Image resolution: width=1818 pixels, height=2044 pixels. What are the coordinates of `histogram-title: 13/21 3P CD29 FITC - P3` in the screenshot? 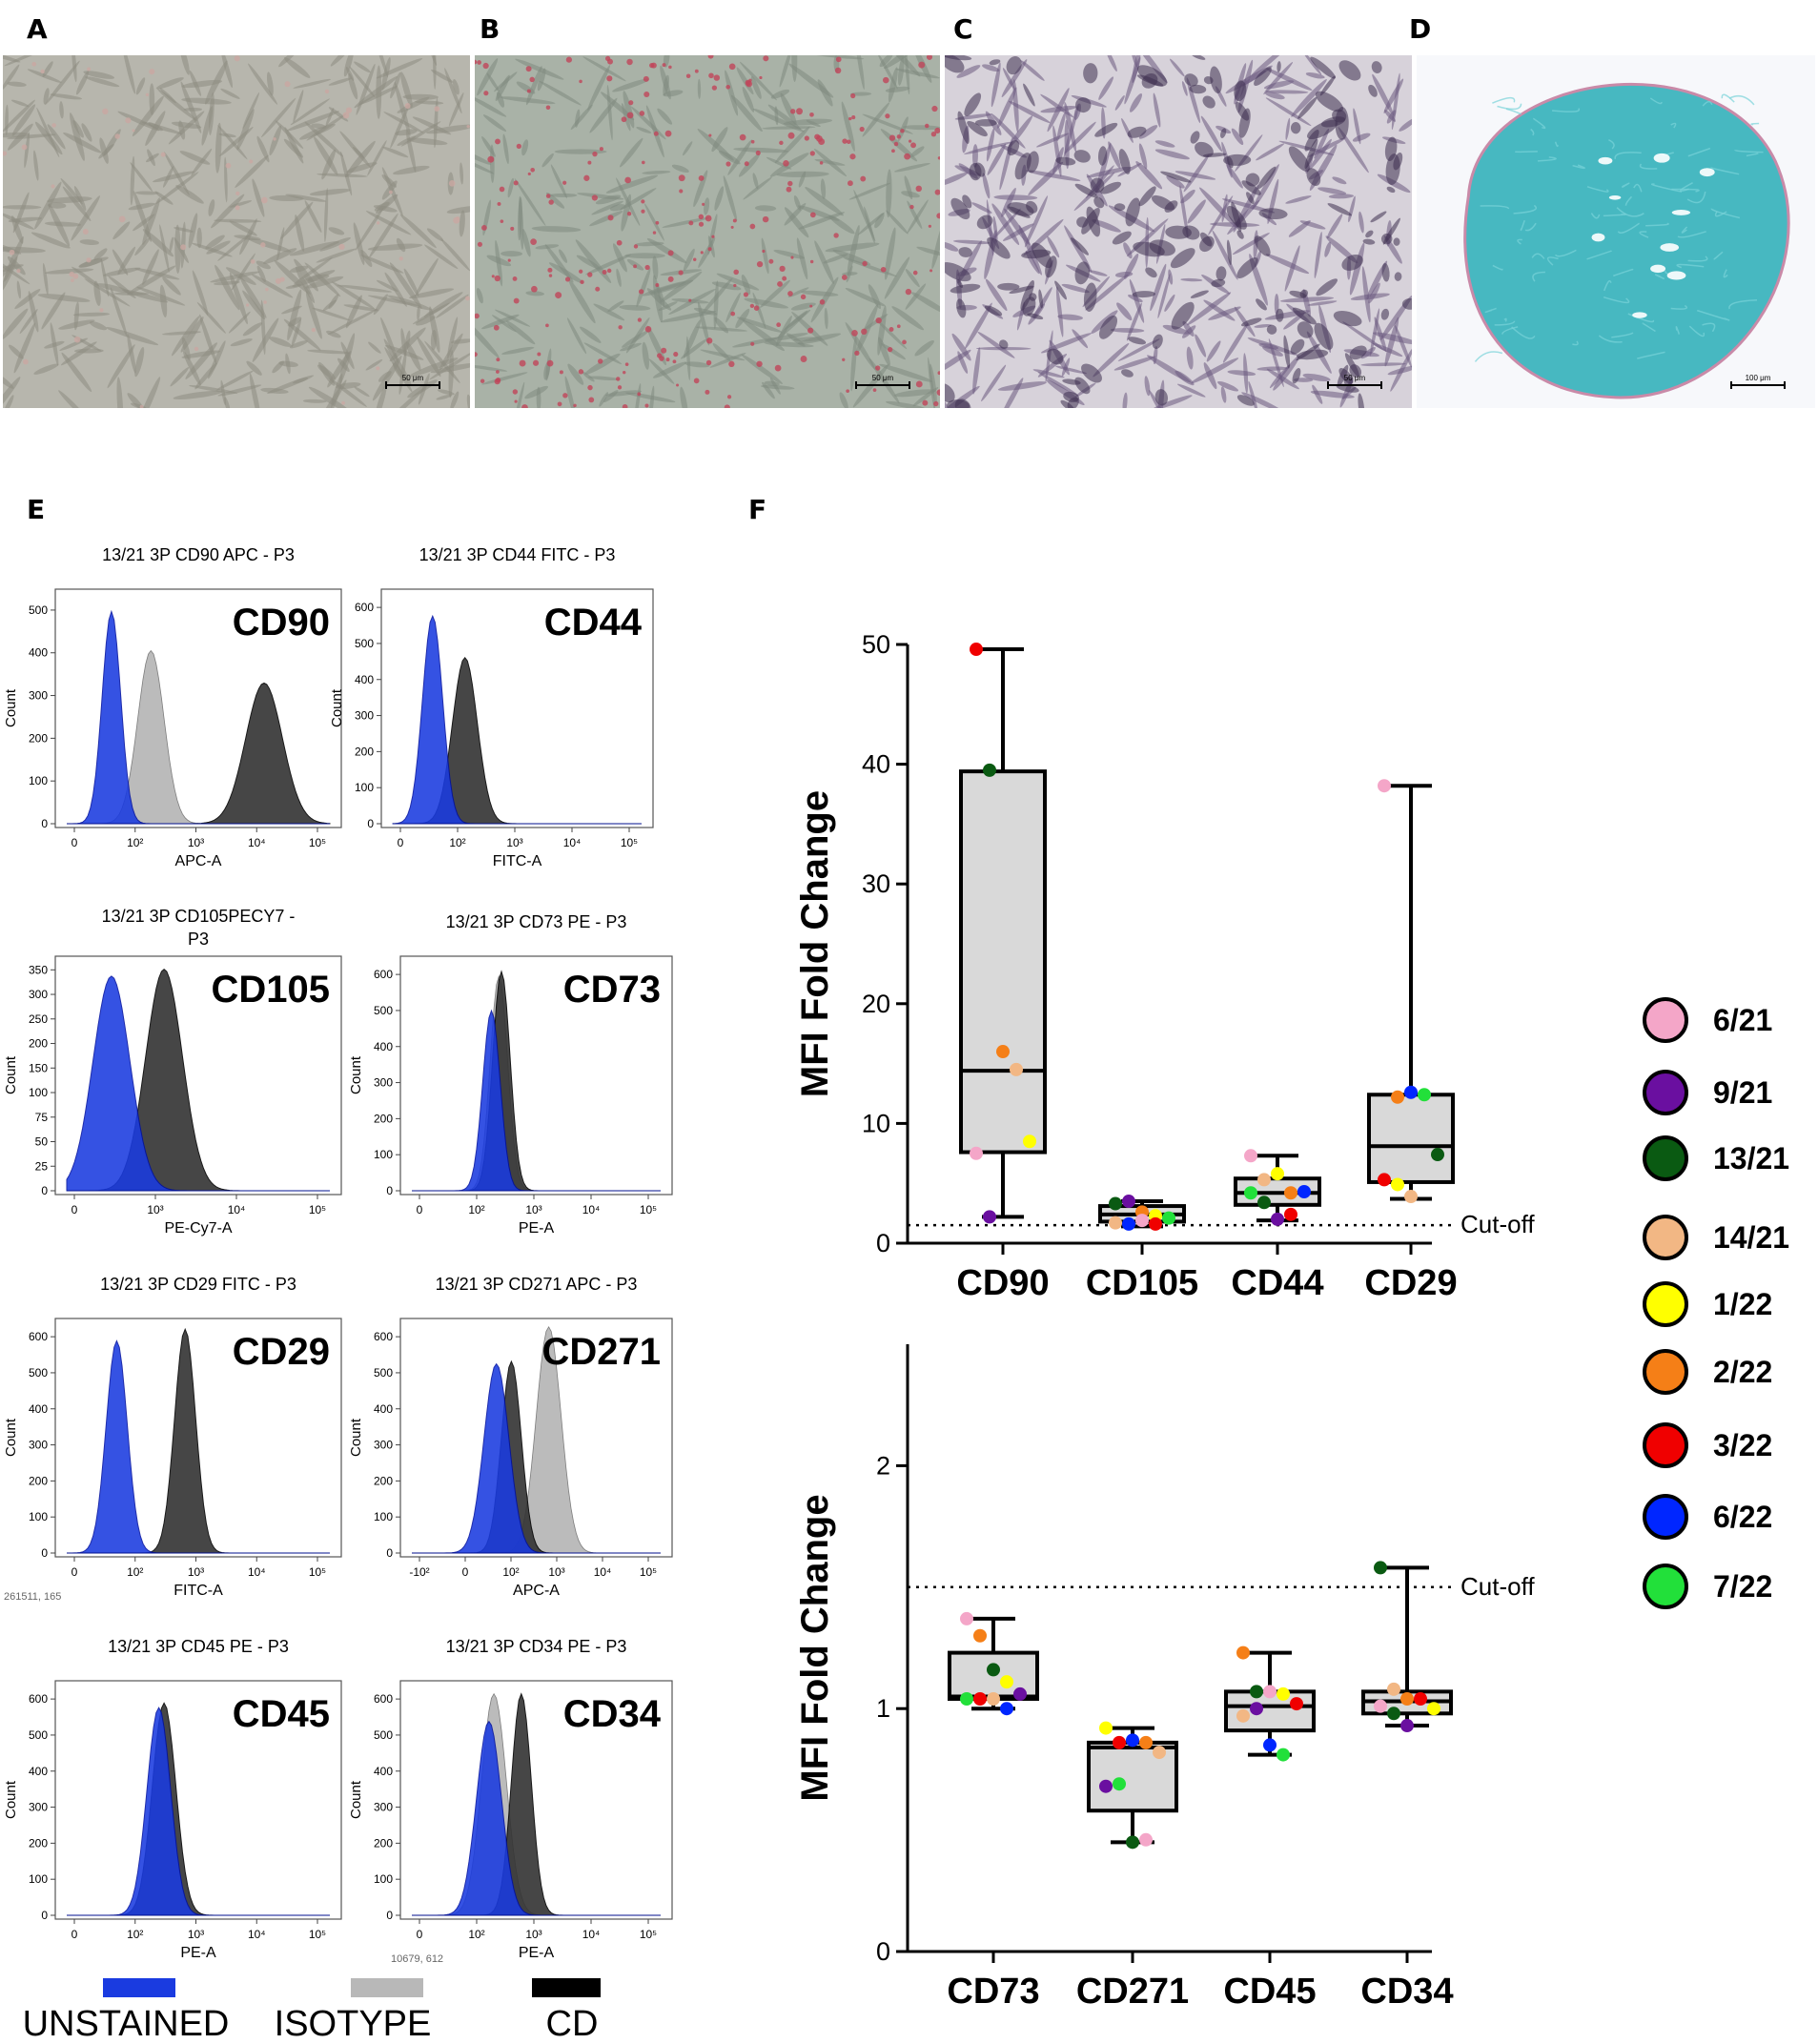 It's located at (198, 1284).